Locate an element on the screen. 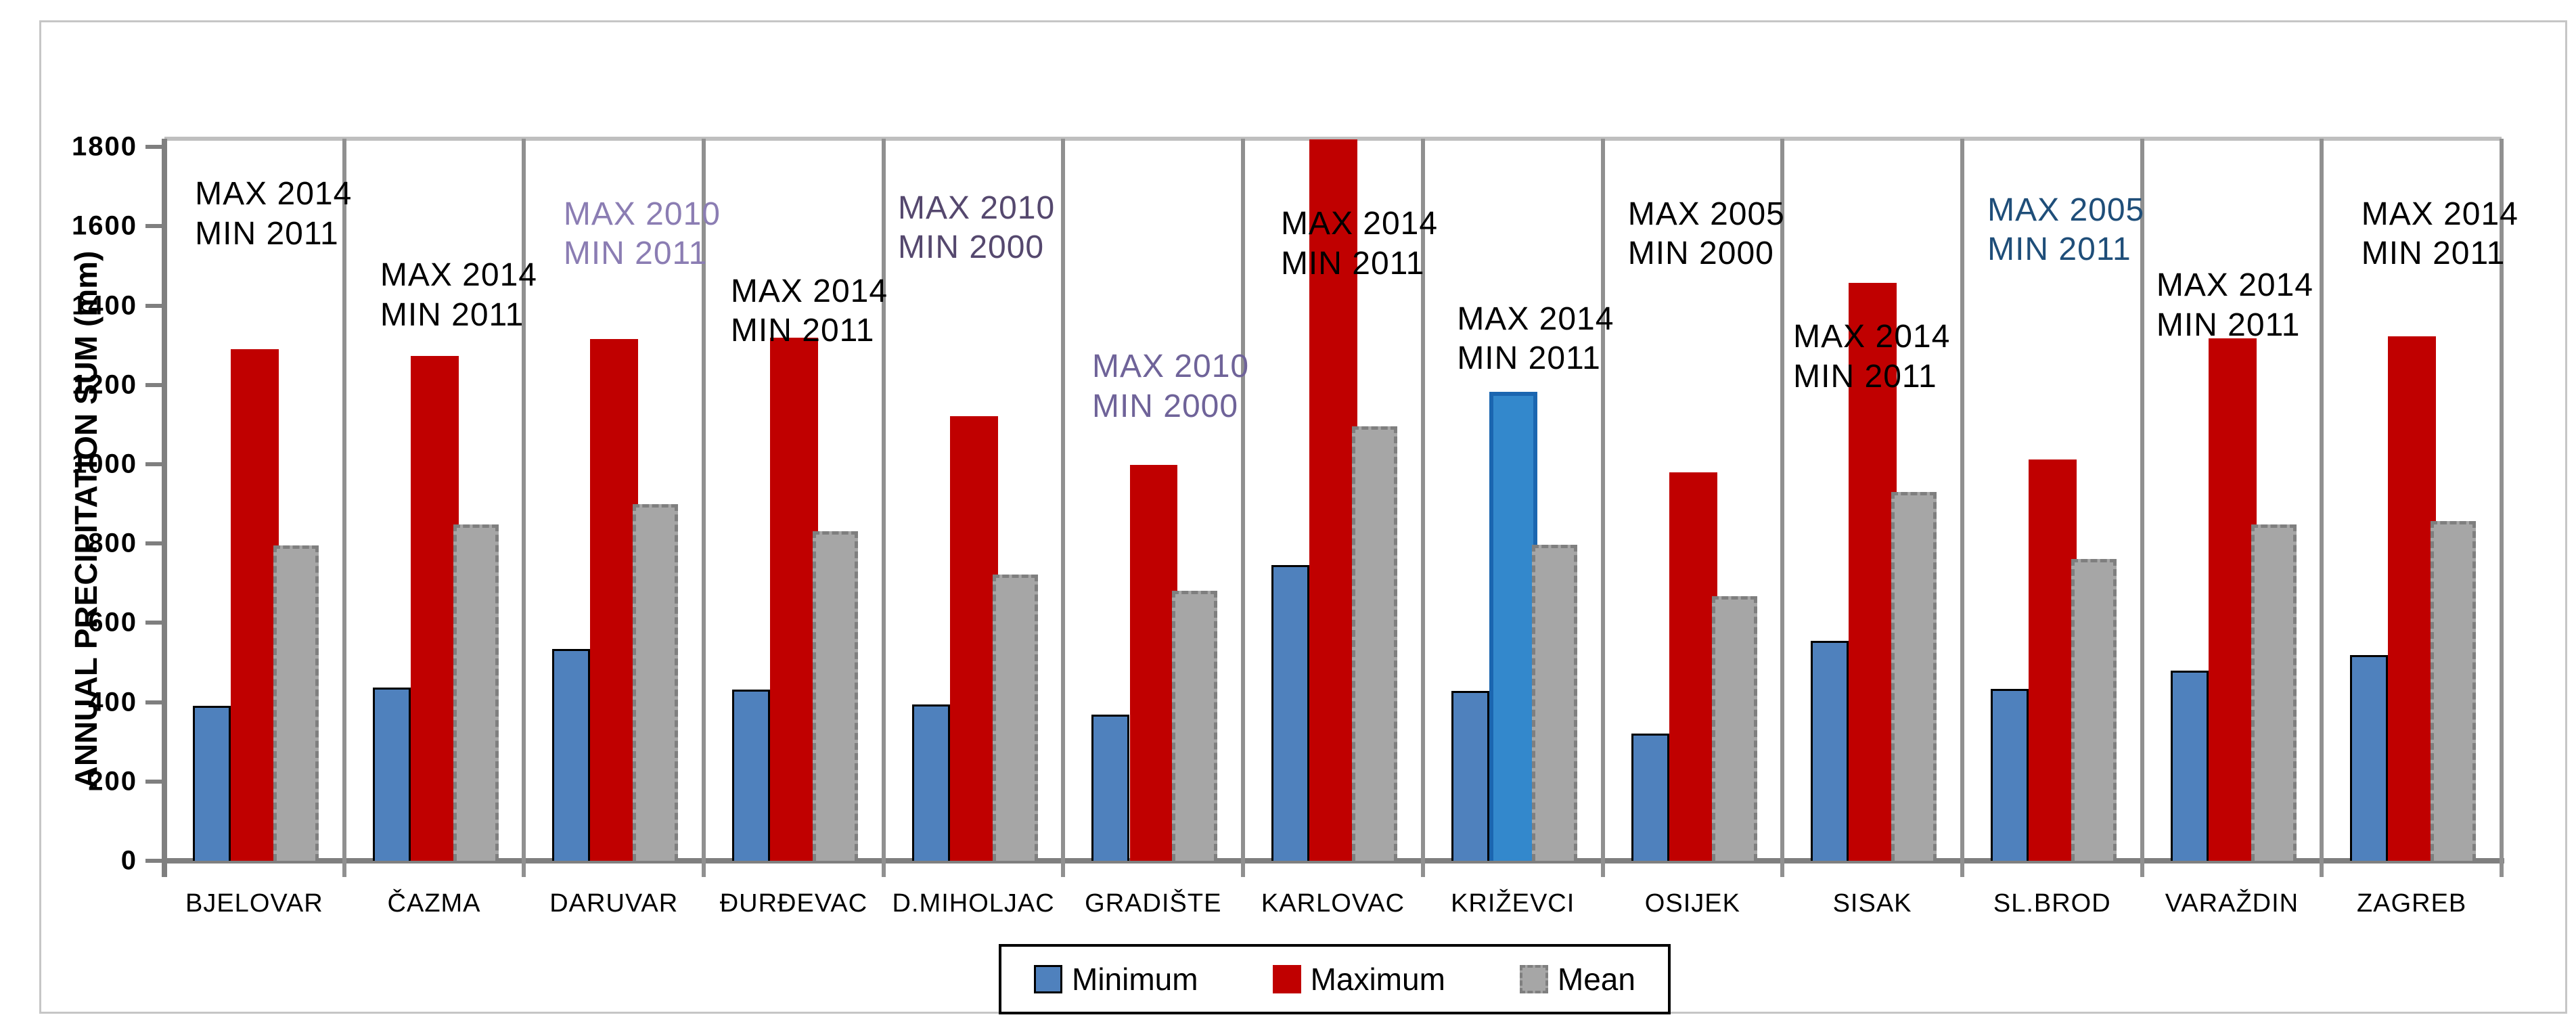  annotation-daruvar: MAX 2010 MIN 2011 is located at coordinates (642, 234).